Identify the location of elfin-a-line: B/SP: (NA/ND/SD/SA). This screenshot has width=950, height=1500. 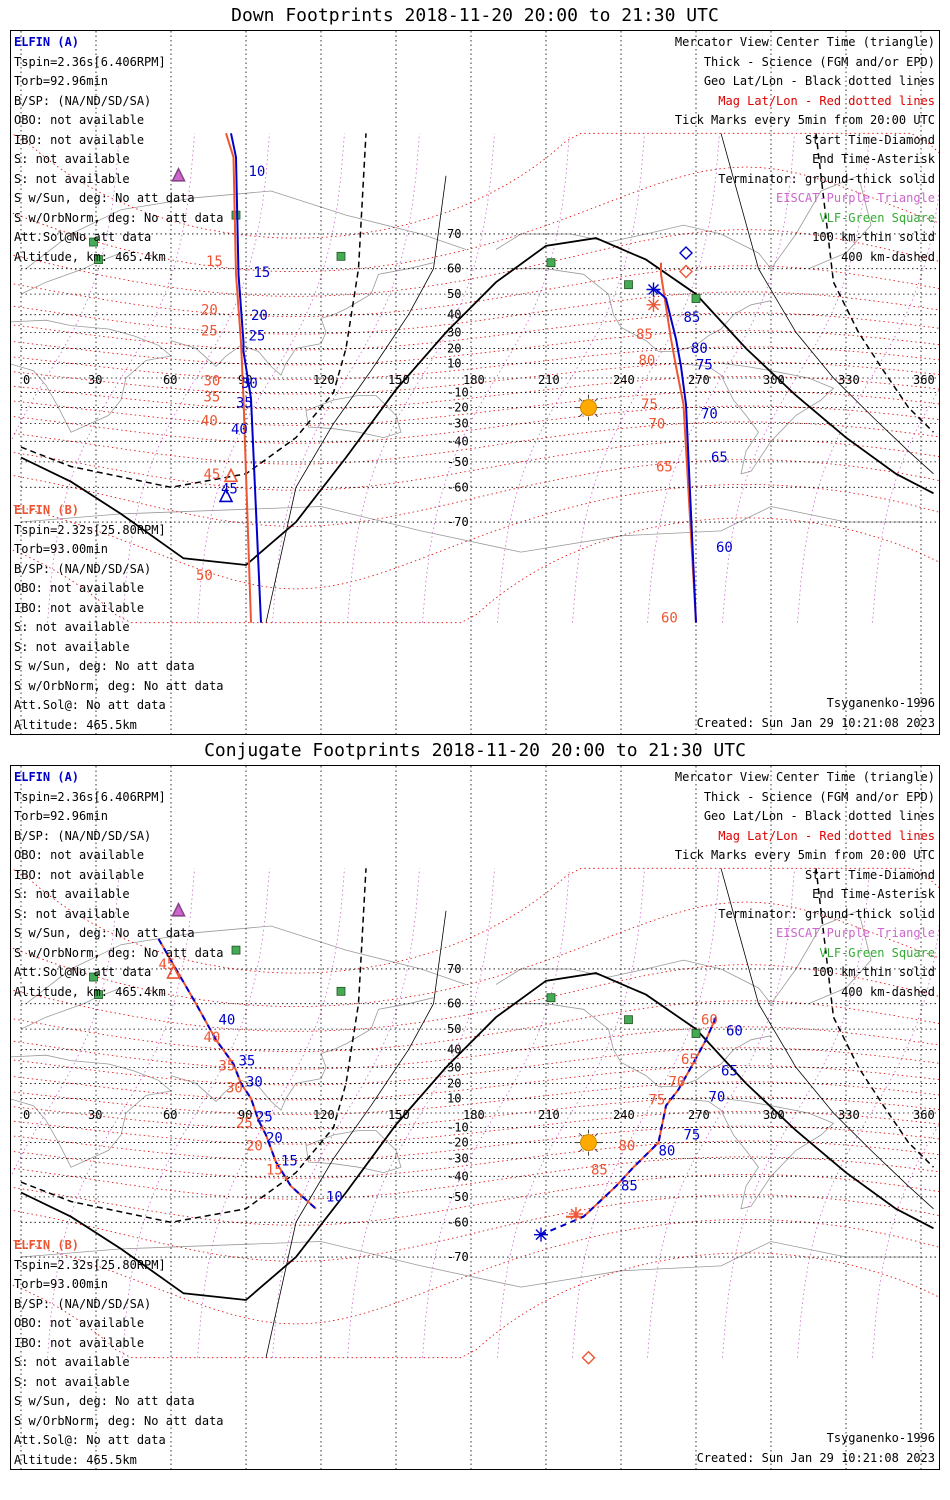
(83, 835).